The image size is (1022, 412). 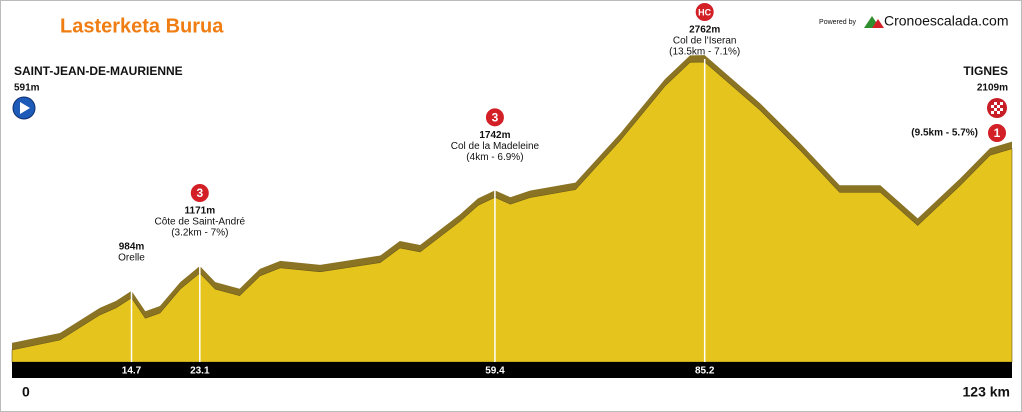 I want to click on annotation-name: Col de l'Iseran, so click(x=705, y=41).